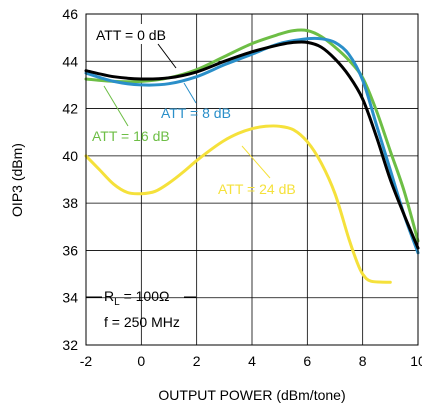  Describe the element at coordinates (251, 395) in the screenshot. I see `x-axis-label: OUTPUT POWER (dBm/tone)` at that location.